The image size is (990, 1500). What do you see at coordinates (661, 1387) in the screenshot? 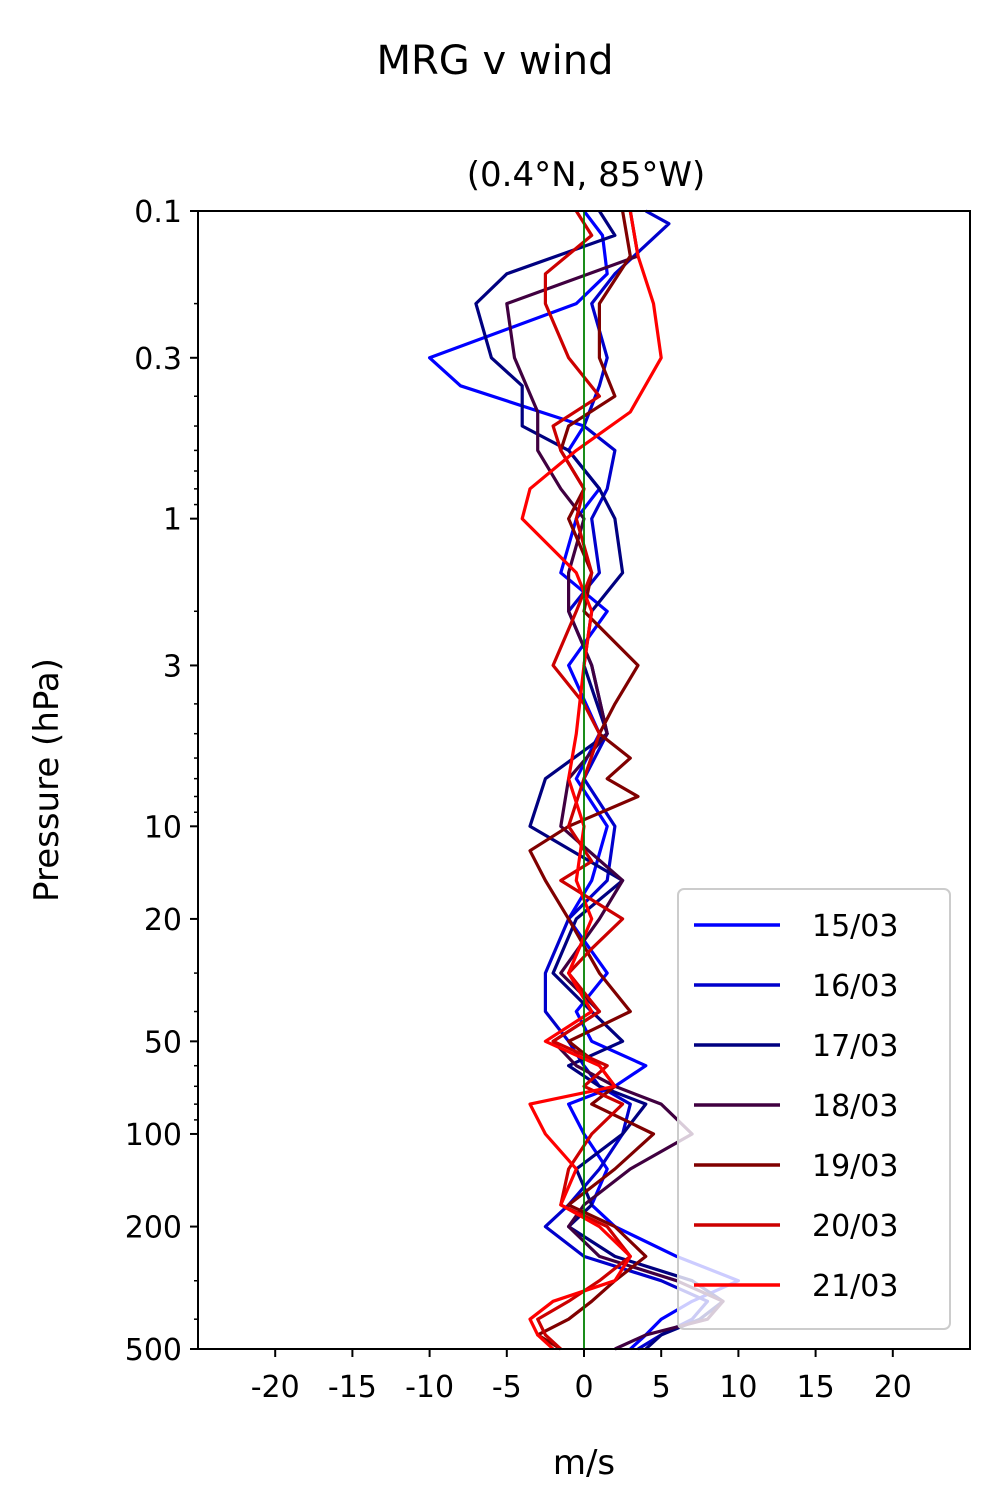
I see `x-tick-label: 5` at bounding box center [661, 1387].